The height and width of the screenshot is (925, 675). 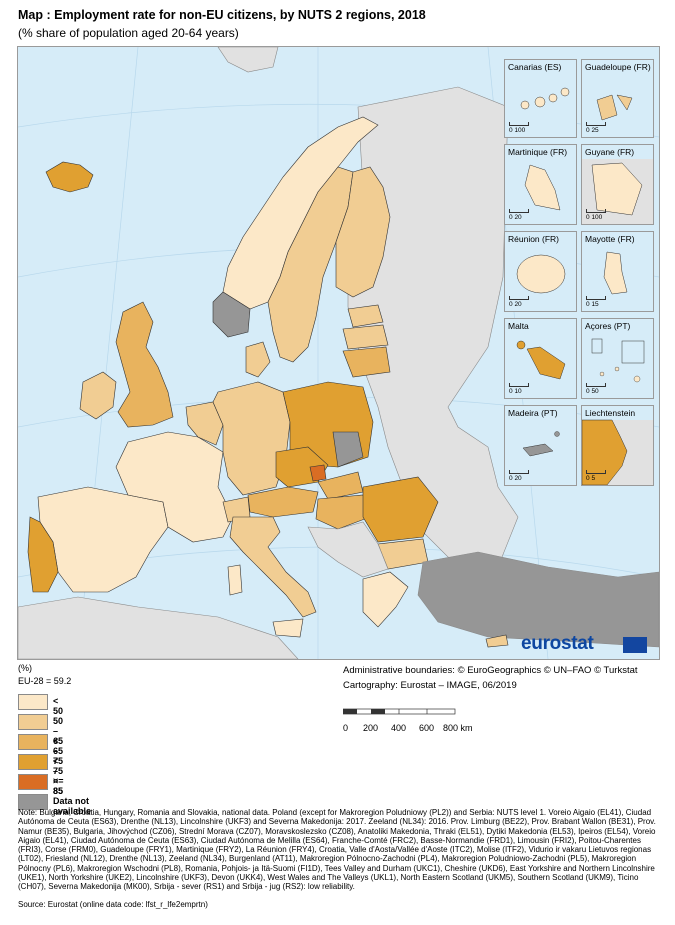 I want to click on inset-label: Canarias (ES), so click(x=535, y=67).